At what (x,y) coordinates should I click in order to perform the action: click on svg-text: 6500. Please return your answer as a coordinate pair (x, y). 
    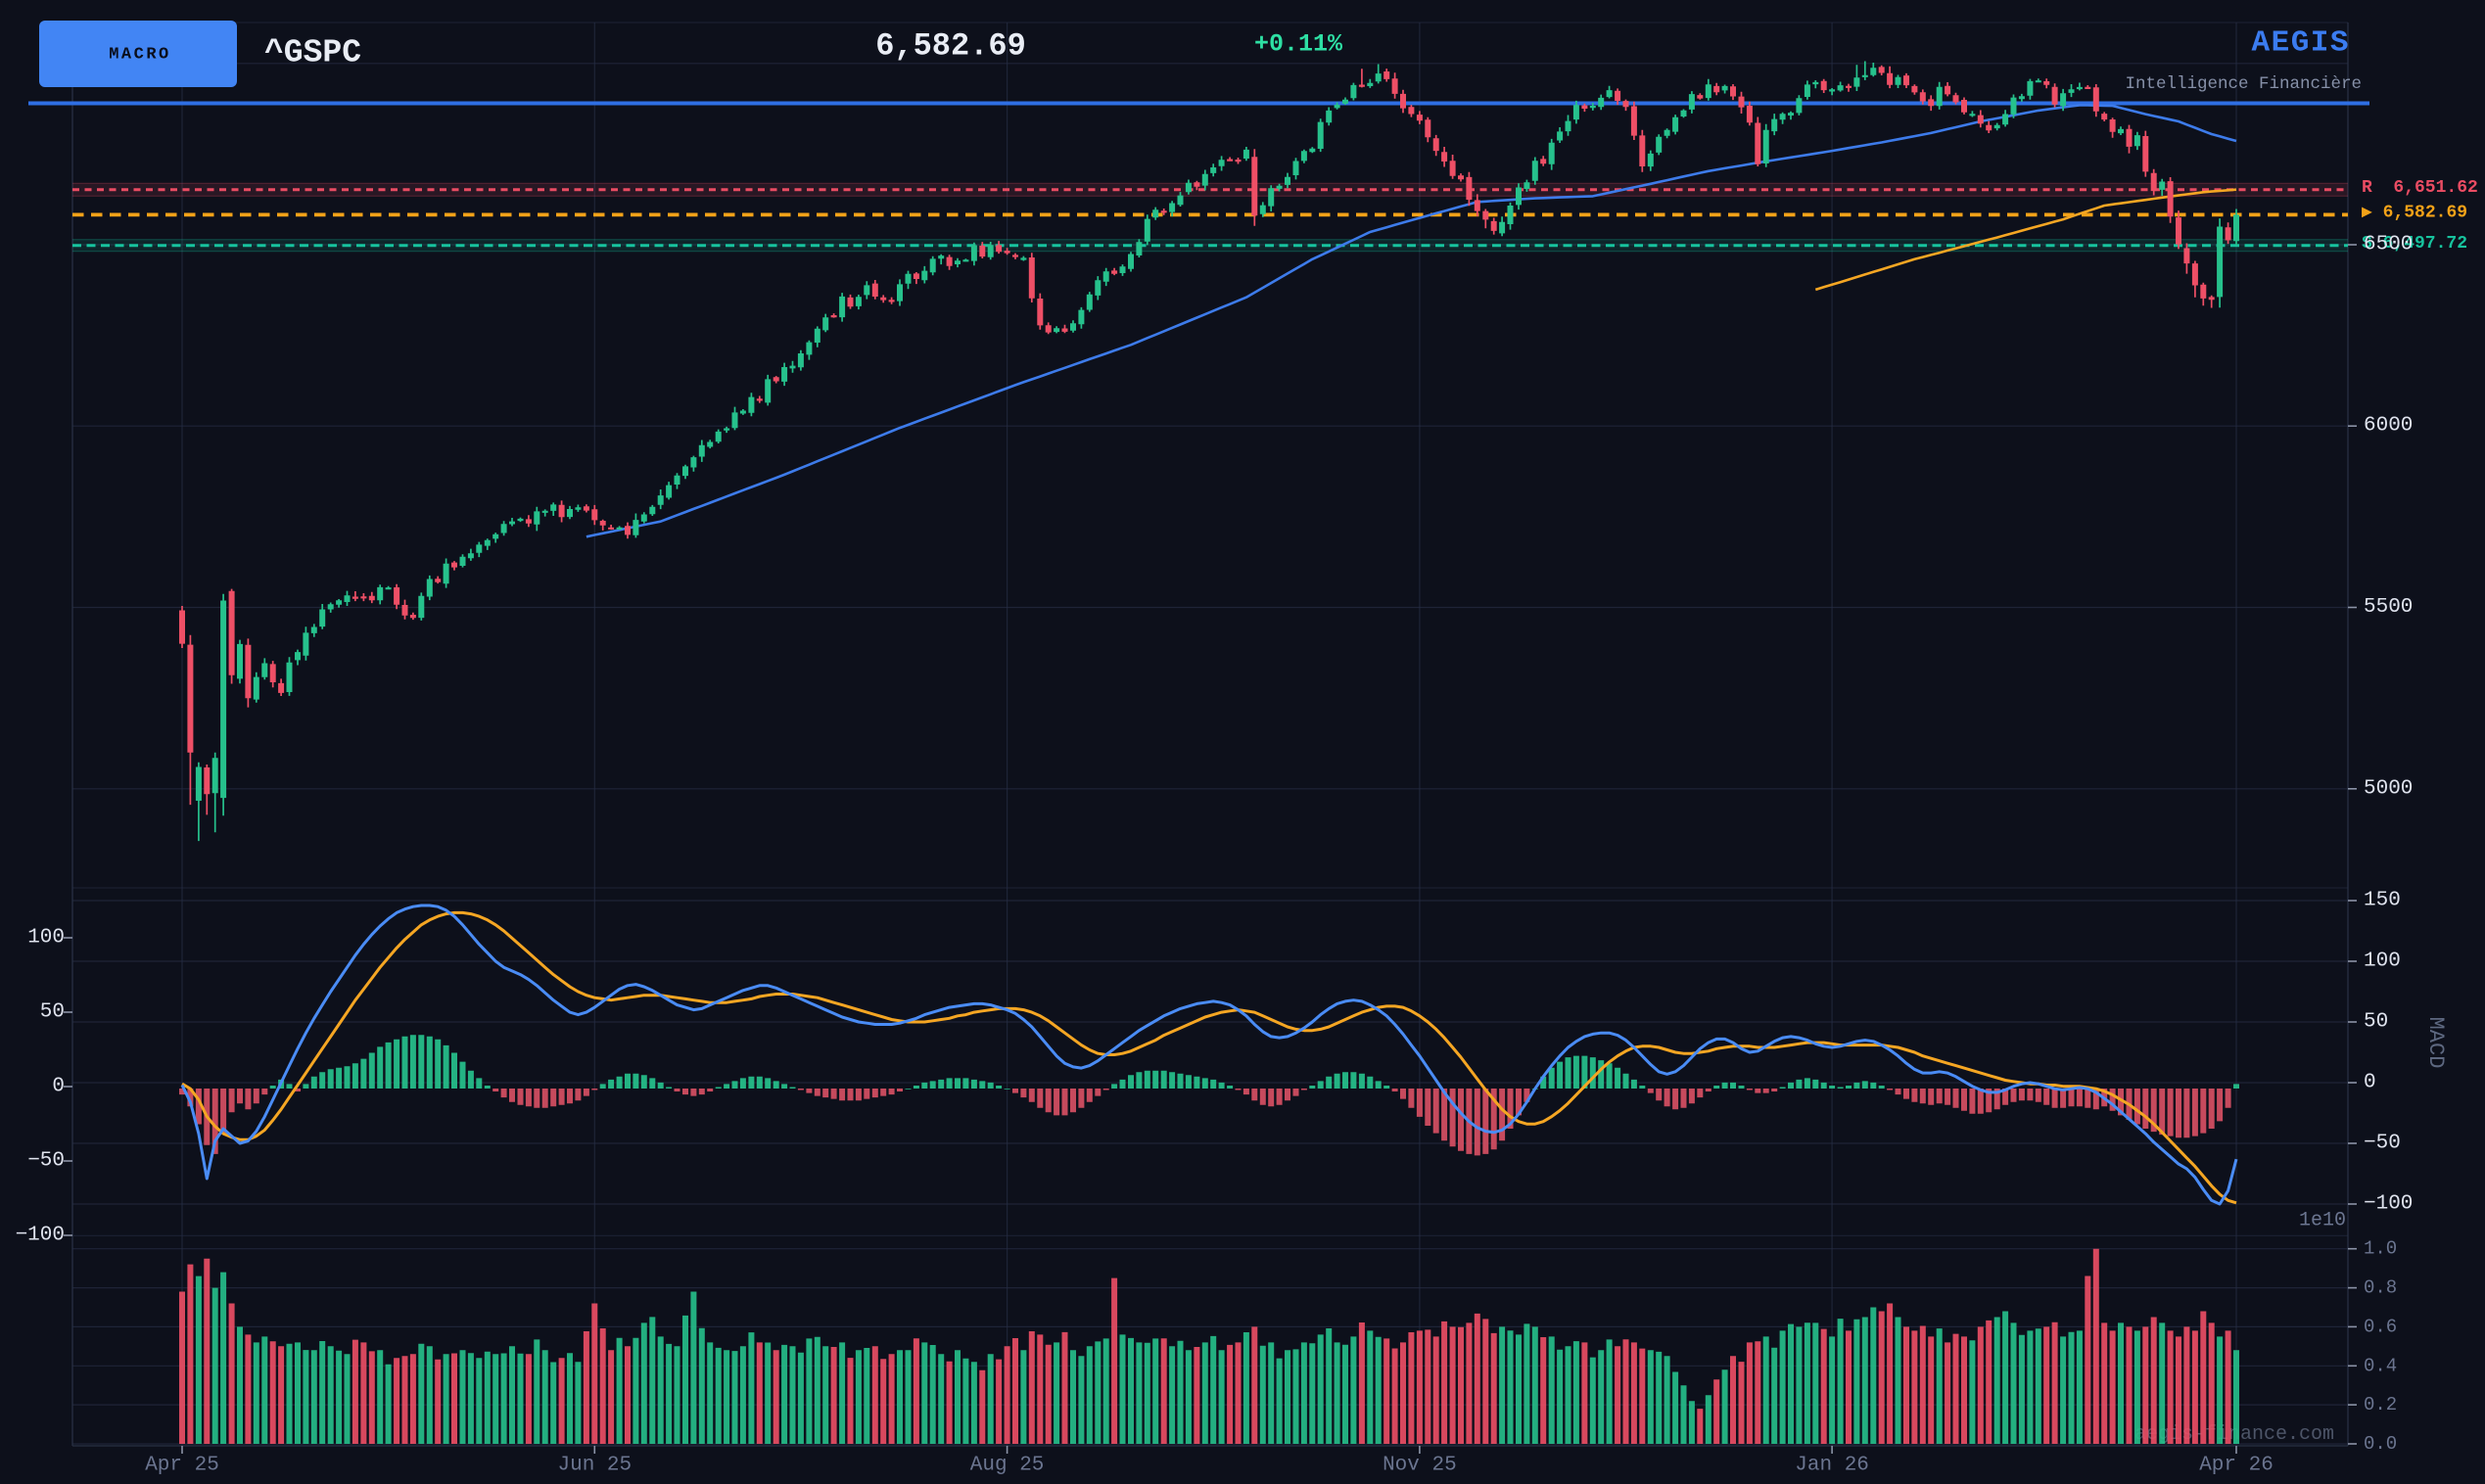
    Looking at the image, I should click on (2388, 245).